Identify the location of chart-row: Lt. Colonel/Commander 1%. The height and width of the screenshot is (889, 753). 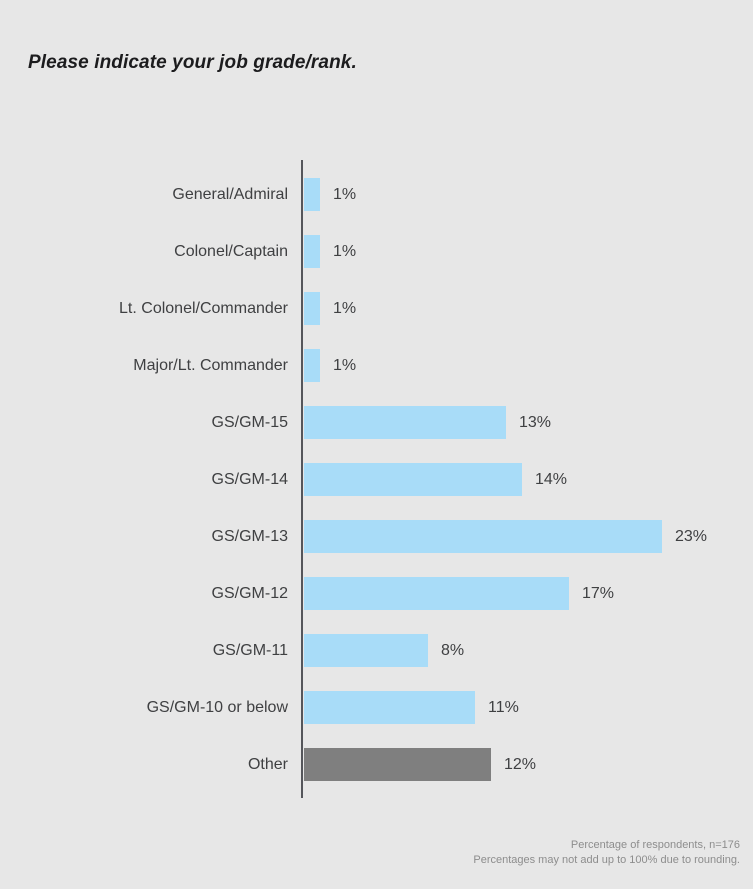
(376, 308).